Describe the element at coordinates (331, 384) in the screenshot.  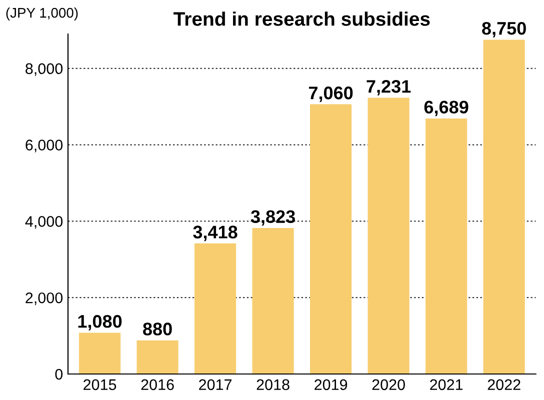
I see `x-tick-label: 2019` at that location.